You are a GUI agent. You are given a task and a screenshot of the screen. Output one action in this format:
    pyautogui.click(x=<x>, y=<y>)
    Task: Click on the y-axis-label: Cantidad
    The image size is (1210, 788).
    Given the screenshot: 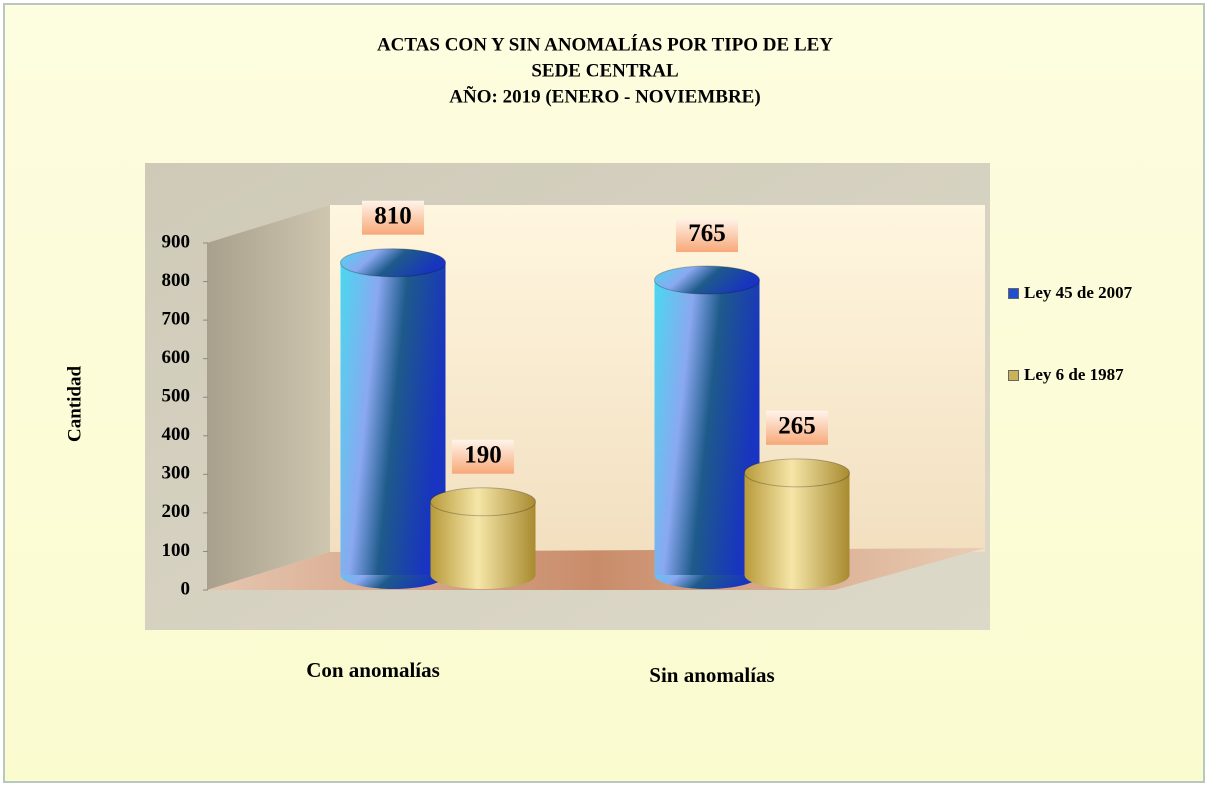 What is the action you would take?
    pyautogui.click(x=74, y=404)
    